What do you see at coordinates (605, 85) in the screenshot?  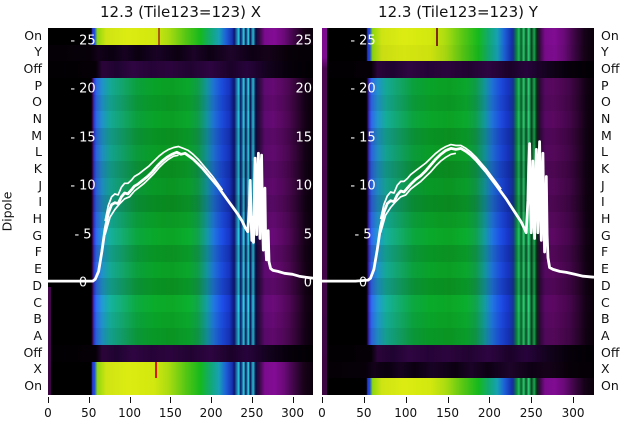 I see `dipole-row-label-right-3-p: P` at bounding box center [605, 85].